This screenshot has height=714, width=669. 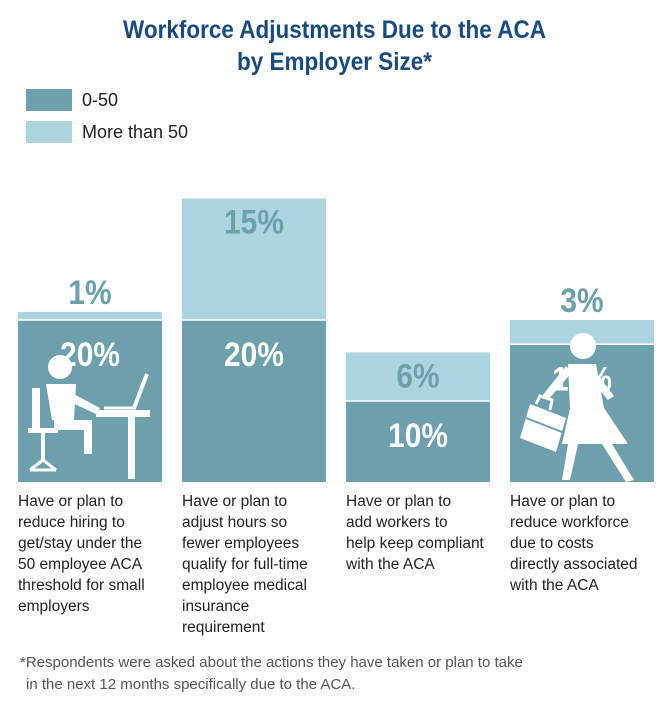 I want to click on legend-item-0-50: 0-50, so click(x=107, y=100).